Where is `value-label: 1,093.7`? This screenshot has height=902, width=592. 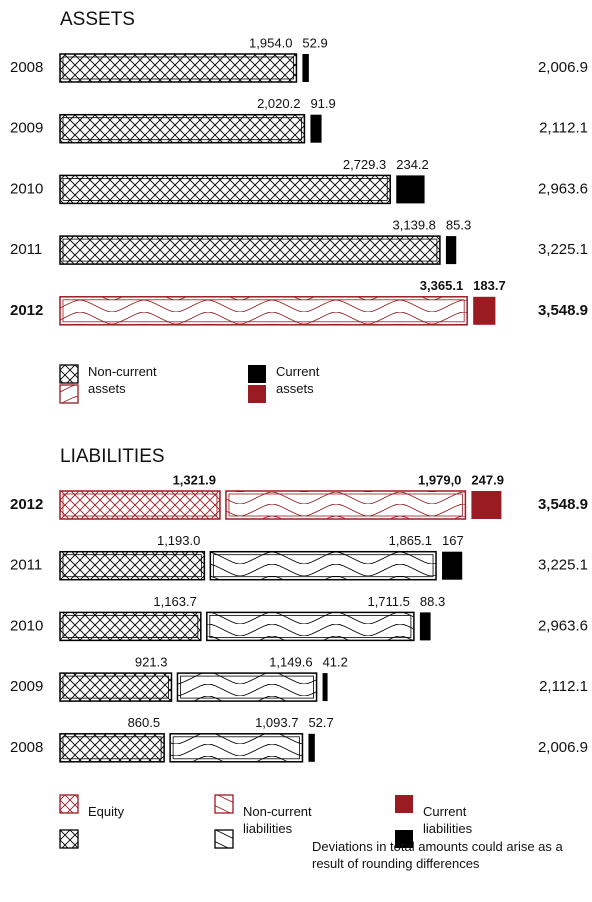
value-label: 1,093.7 is located at coordinates (276, 722).